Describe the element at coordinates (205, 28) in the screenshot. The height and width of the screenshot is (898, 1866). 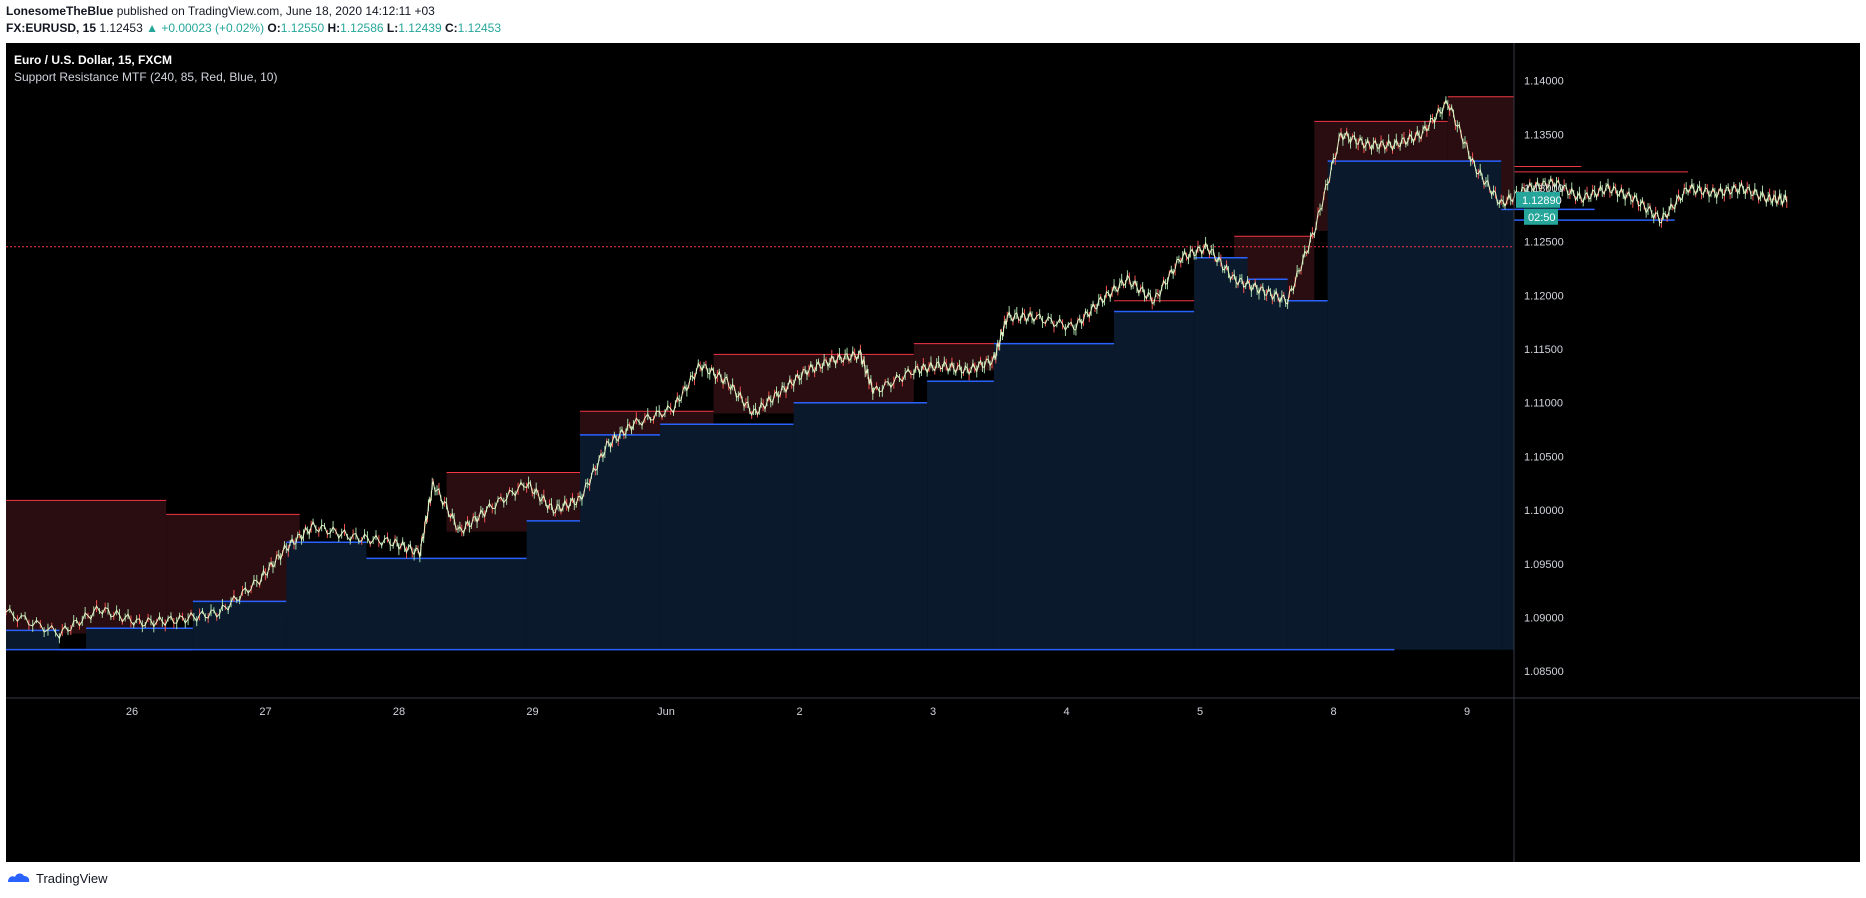
I see `price-change: ▲ +0.00023 (+0.02%)` at that location.